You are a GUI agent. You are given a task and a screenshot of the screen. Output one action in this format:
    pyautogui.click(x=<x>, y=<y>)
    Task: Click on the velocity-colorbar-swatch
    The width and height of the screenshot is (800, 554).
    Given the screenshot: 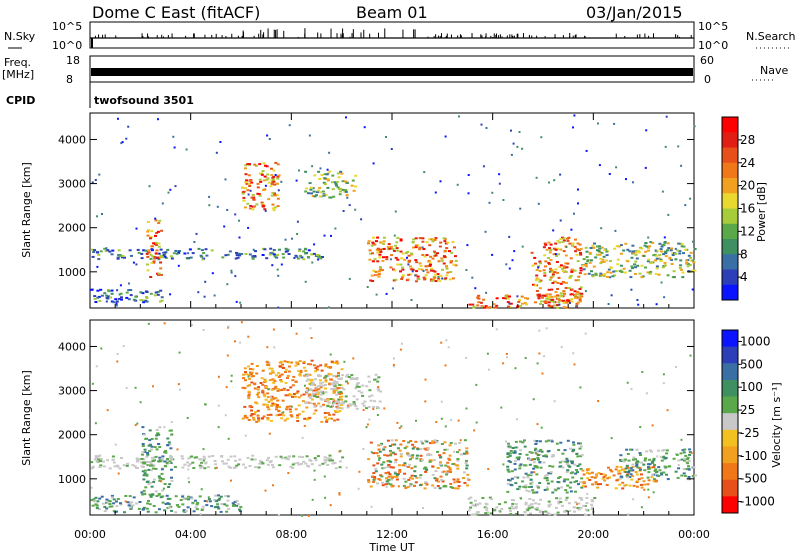 What is the action you would take?
    pyautogui.click(x=730, y=355)
    